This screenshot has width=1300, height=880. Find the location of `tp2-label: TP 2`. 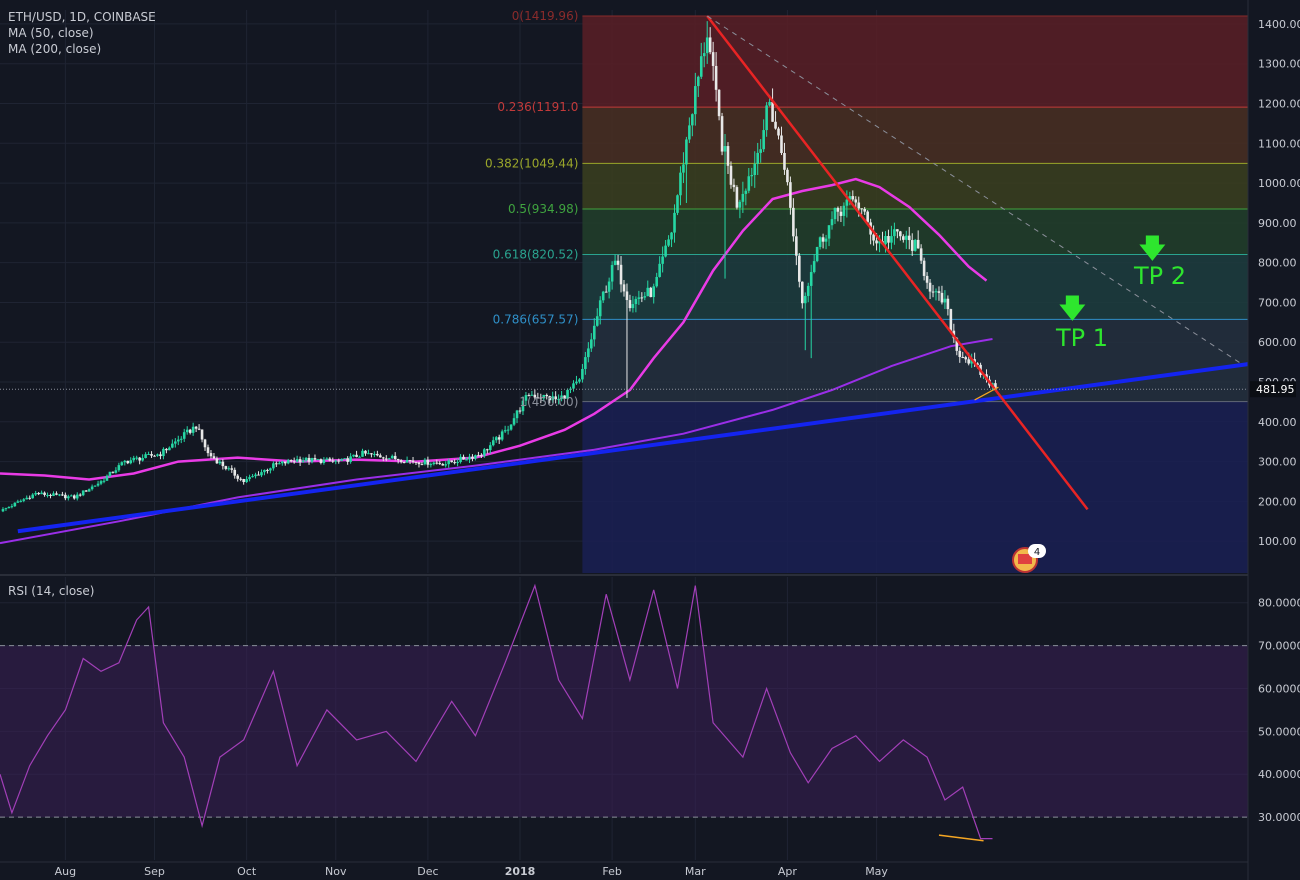

tp2-label: TP 2 is located at coordinates (1160, 276).